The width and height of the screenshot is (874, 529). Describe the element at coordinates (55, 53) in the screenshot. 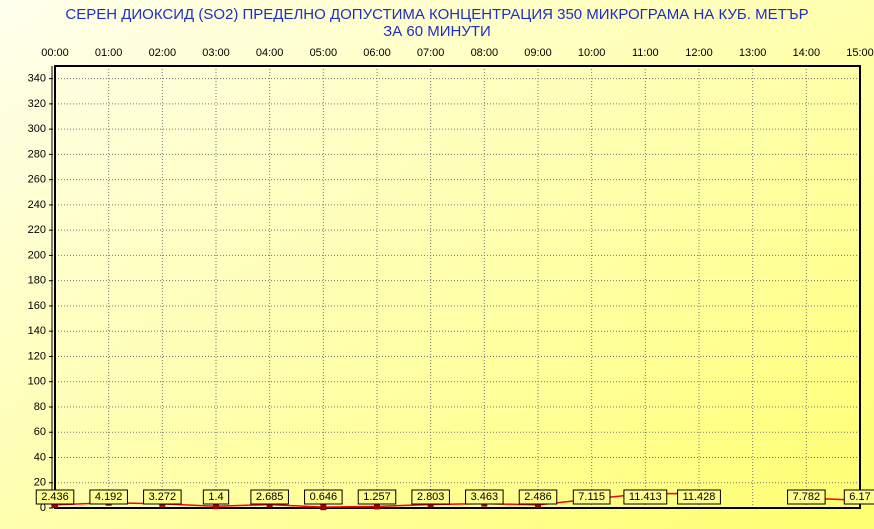

I see `x-tick-label: 00:00` at that location.